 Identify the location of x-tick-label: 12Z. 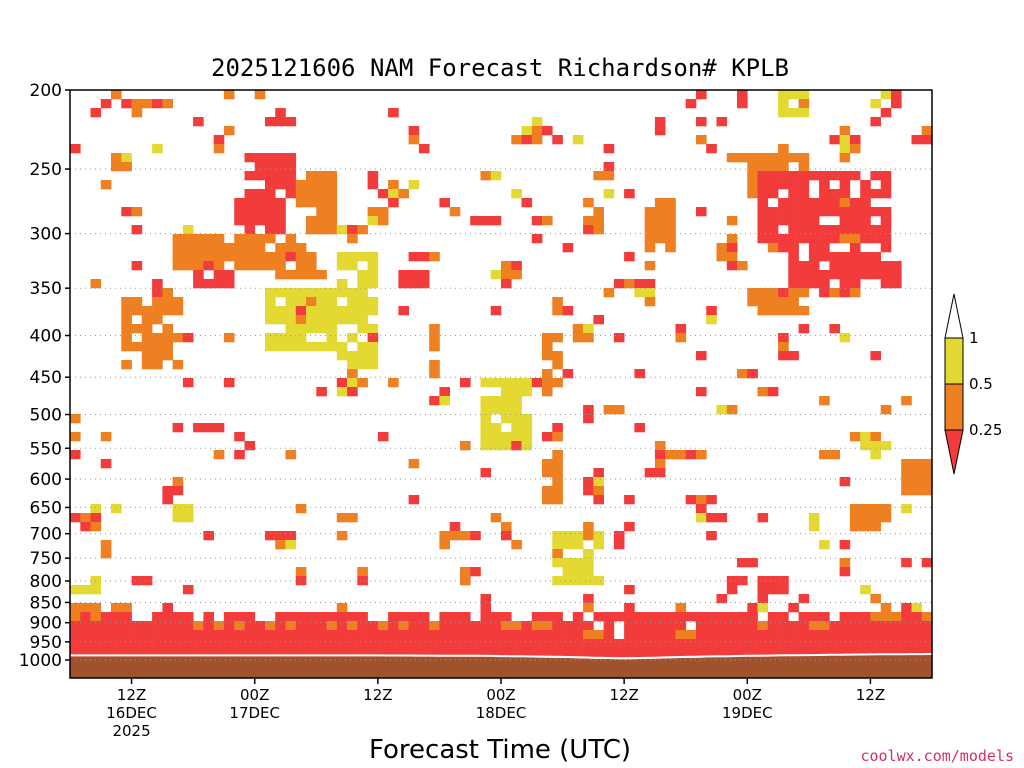
(623, 695).